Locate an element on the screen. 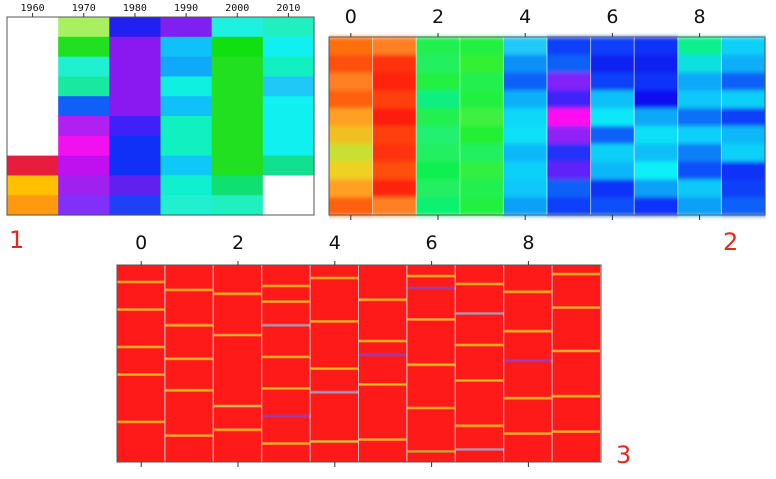 The image size is (776, 479). x-tick-label: 1970 is located at coordinates (84, 8).